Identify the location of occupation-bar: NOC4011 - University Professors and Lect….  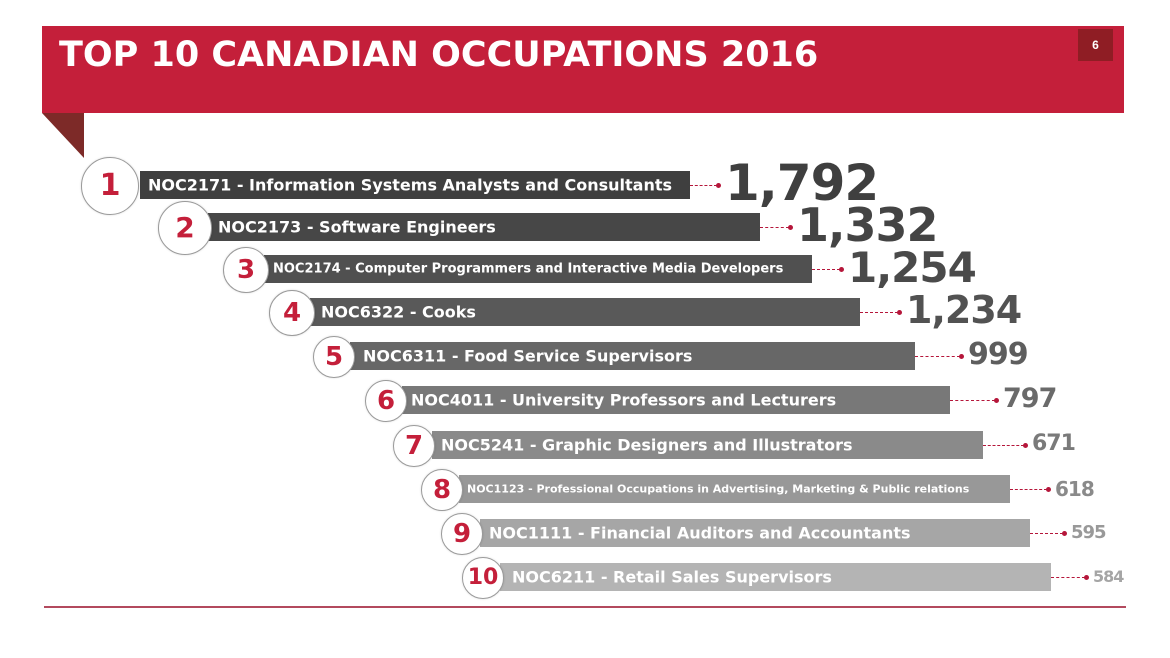
(676, 400).